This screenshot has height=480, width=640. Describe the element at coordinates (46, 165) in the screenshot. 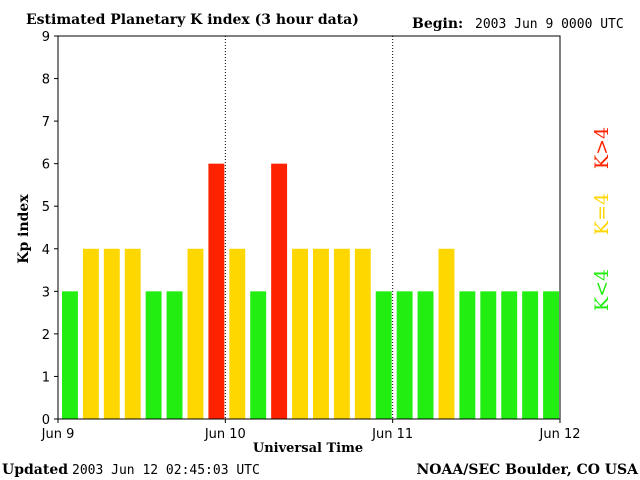

I see `y-tick-label: 6` at that location.